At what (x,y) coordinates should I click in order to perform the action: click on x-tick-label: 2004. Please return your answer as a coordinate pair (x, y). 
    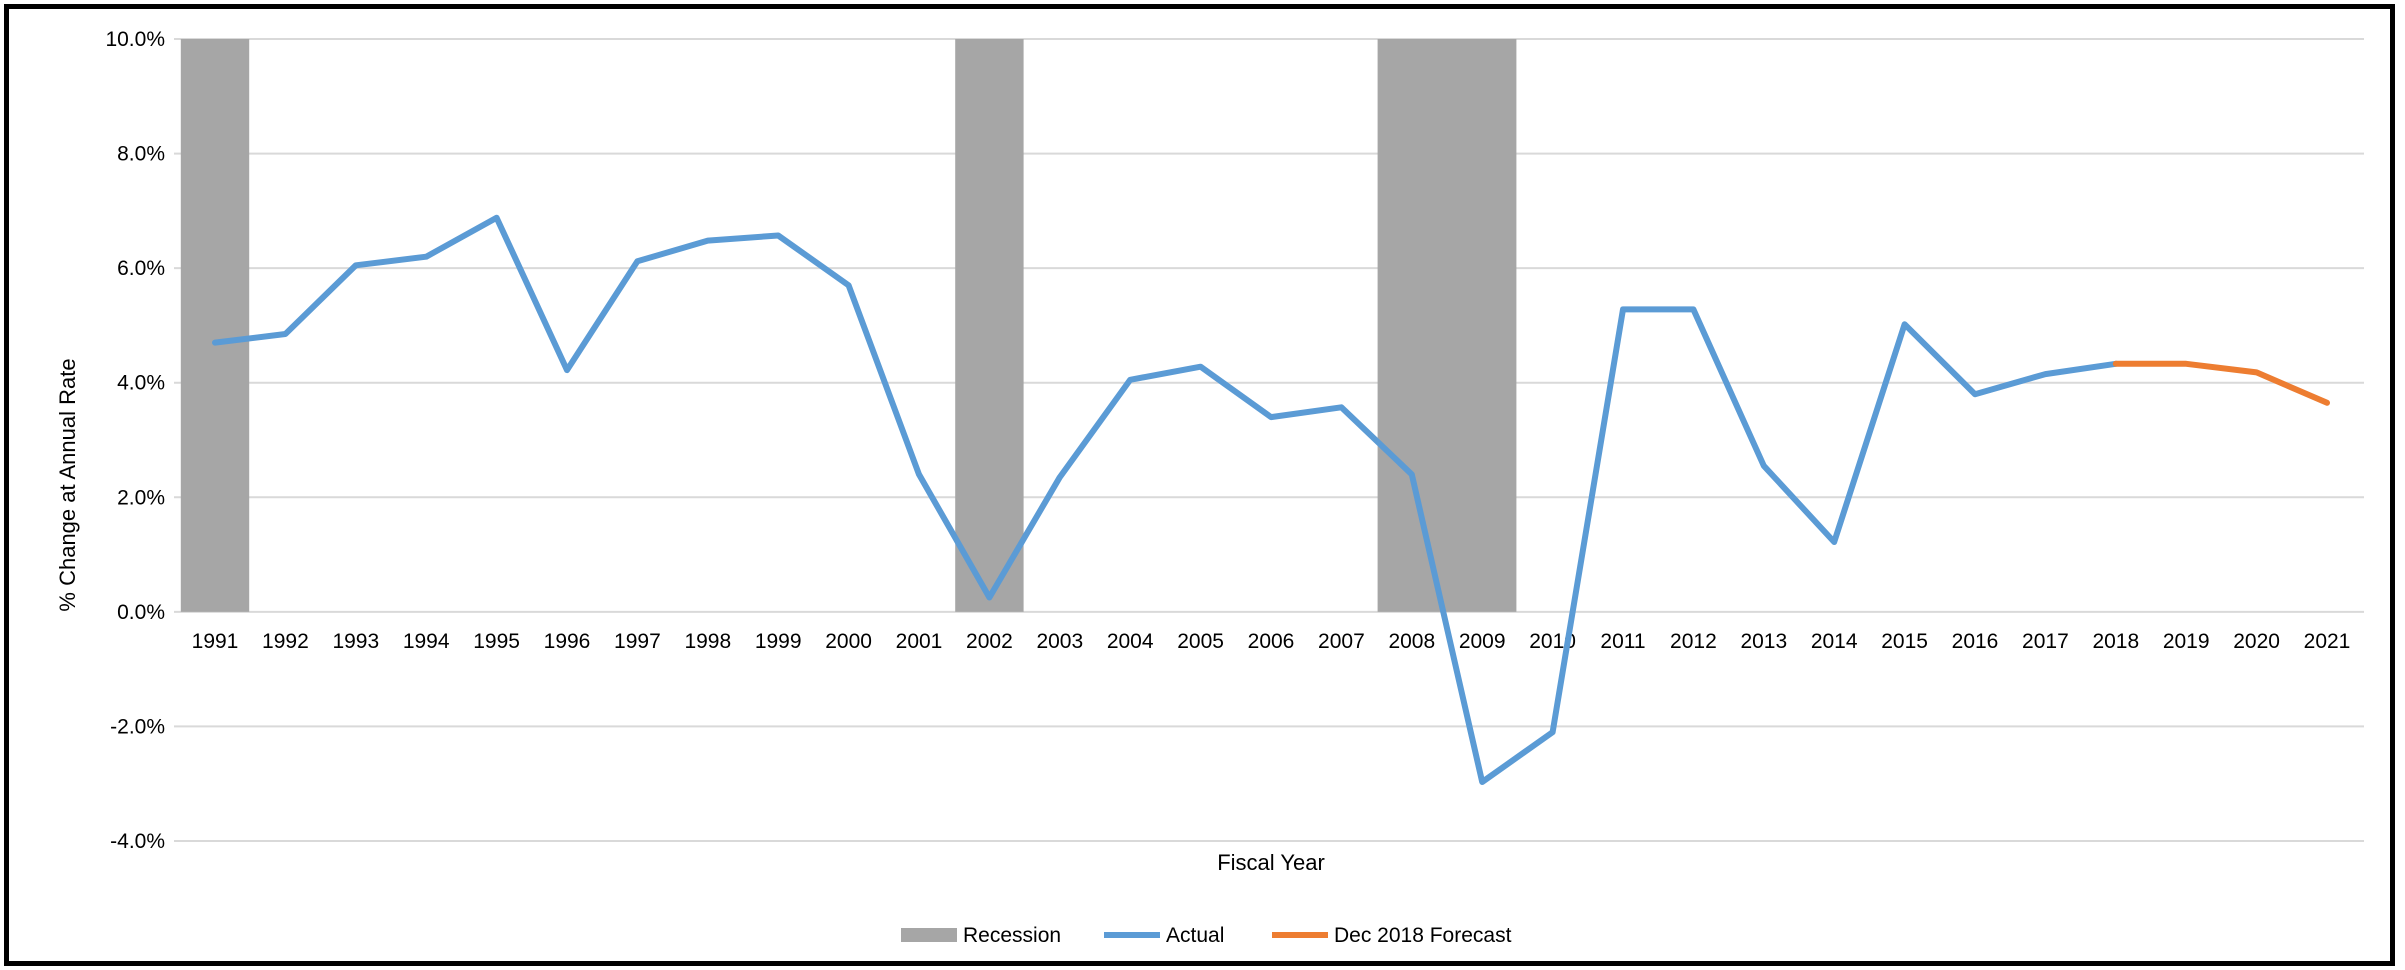
    Looking at the image, I should click on (1130, 641).